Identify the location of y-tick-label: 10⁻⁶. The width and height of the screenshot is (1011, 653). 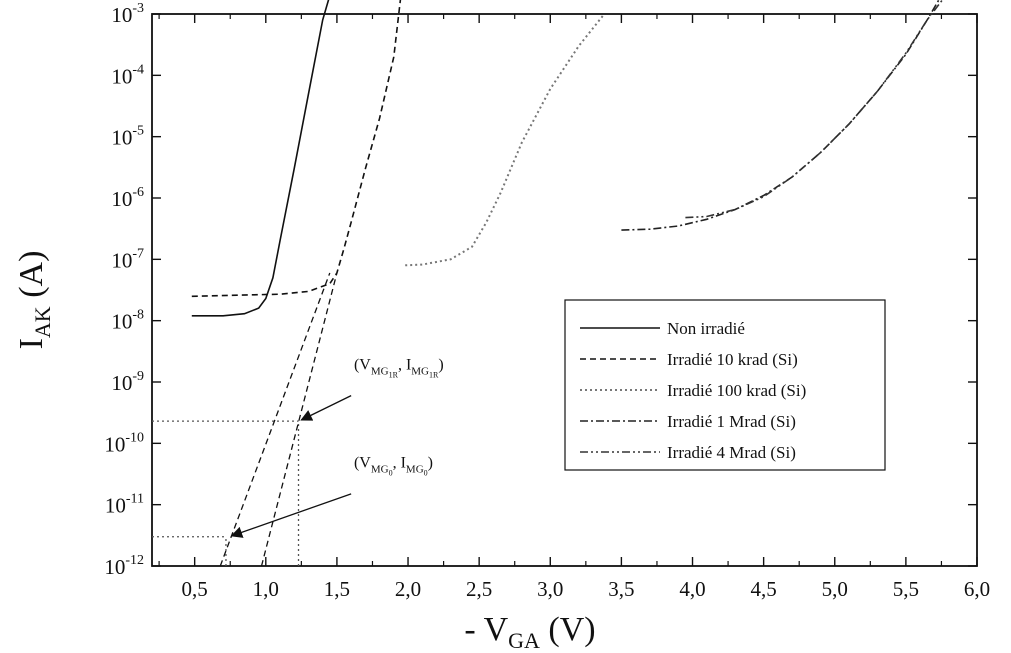
(127, 198).